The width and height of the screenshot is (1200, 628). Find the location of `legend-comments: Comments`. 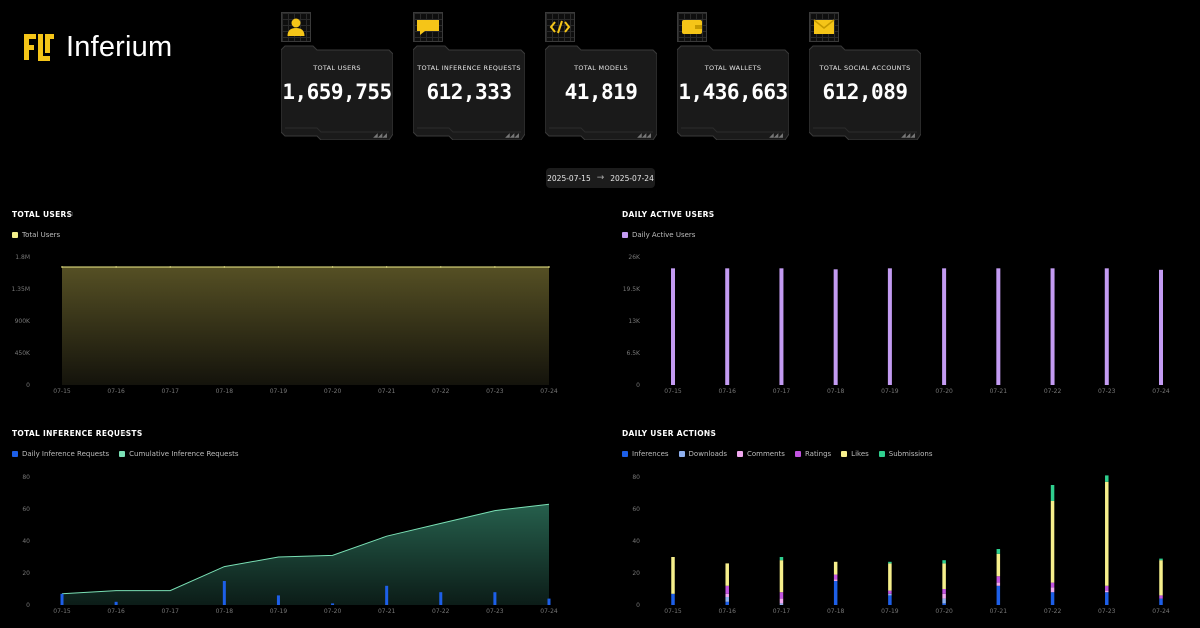

legend-comments: Comments is located at coordinates (766, 454).